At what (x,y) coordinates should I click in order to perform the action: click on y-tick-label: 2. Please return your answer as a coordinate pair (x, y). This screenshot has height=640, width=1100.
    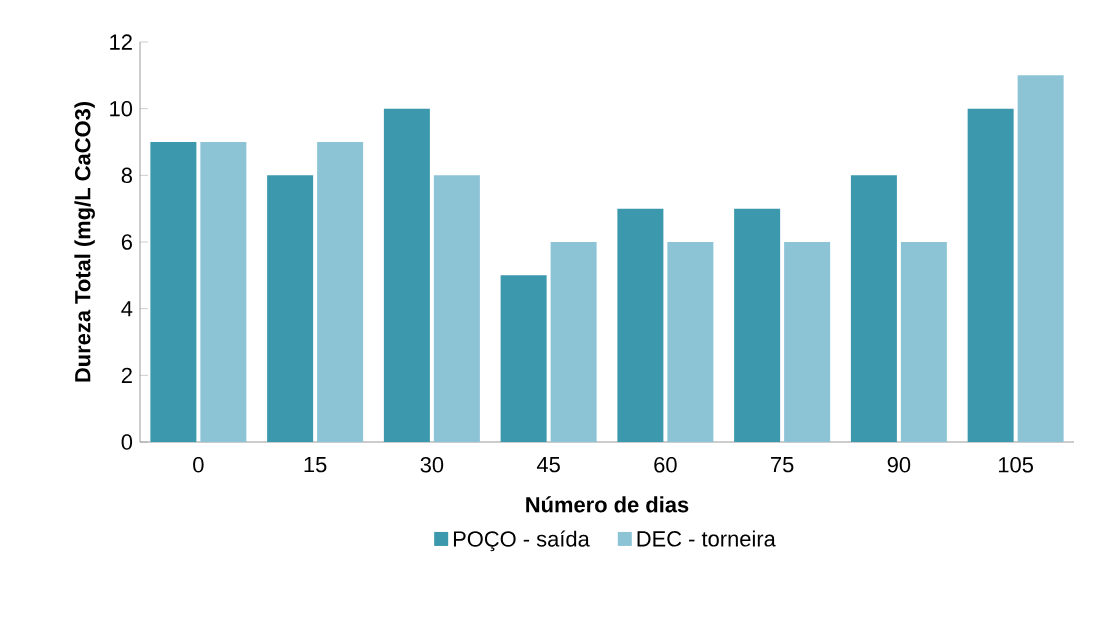
    Looking at the image, I should click on (126, 375).